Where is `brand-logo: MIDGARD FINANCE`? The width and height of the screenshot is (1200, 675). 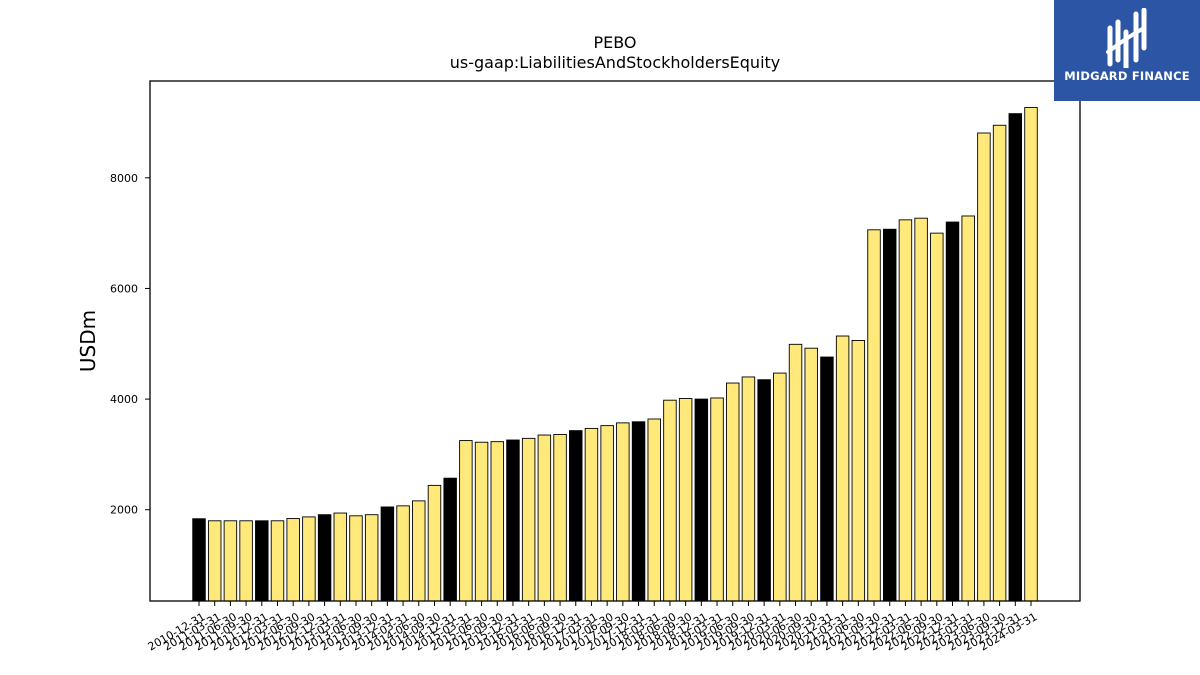 brand-logo: MIDGARD FINANCE is located at coordinates (1127, 50).